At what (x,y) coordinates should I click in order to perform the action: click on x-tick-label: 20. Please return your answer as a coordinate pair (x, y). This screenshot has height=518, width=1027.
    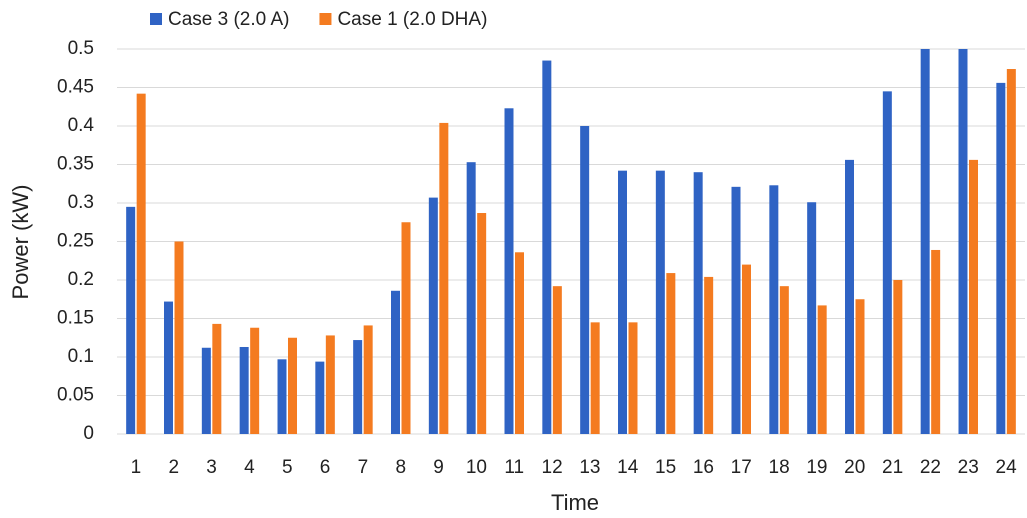
    Looking at the image, I should click on (854, 467).